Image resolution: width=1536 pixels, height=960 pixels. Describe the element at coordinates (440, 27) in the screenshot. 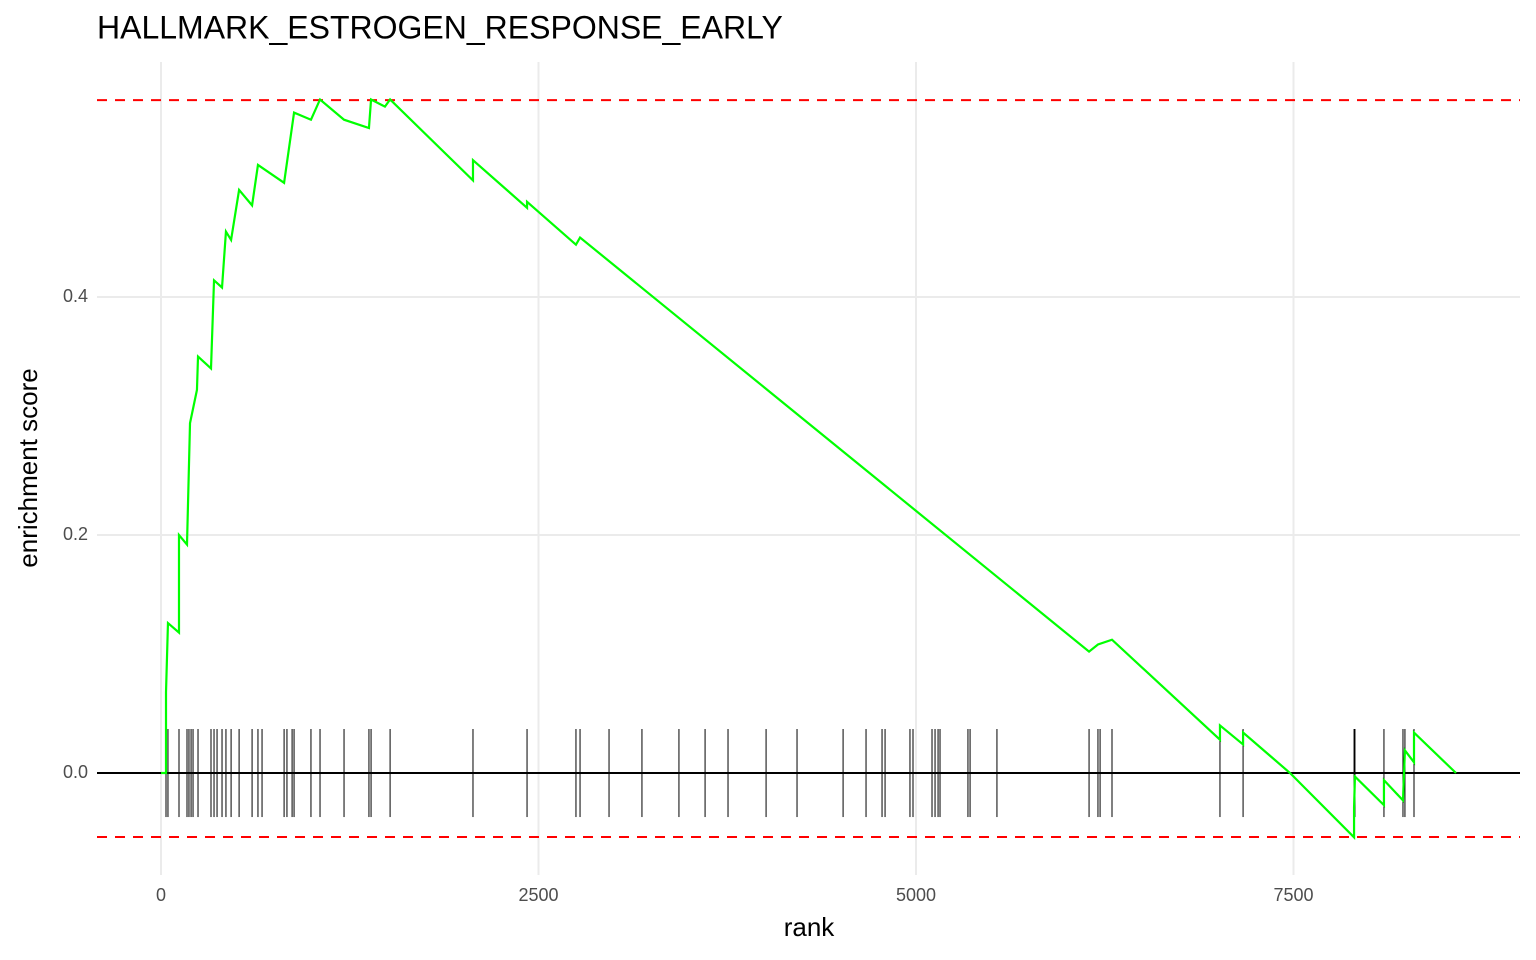

I see `chart-title: HALLMARK_ESTROGEN_RESPONSE_EARLY` at that location.